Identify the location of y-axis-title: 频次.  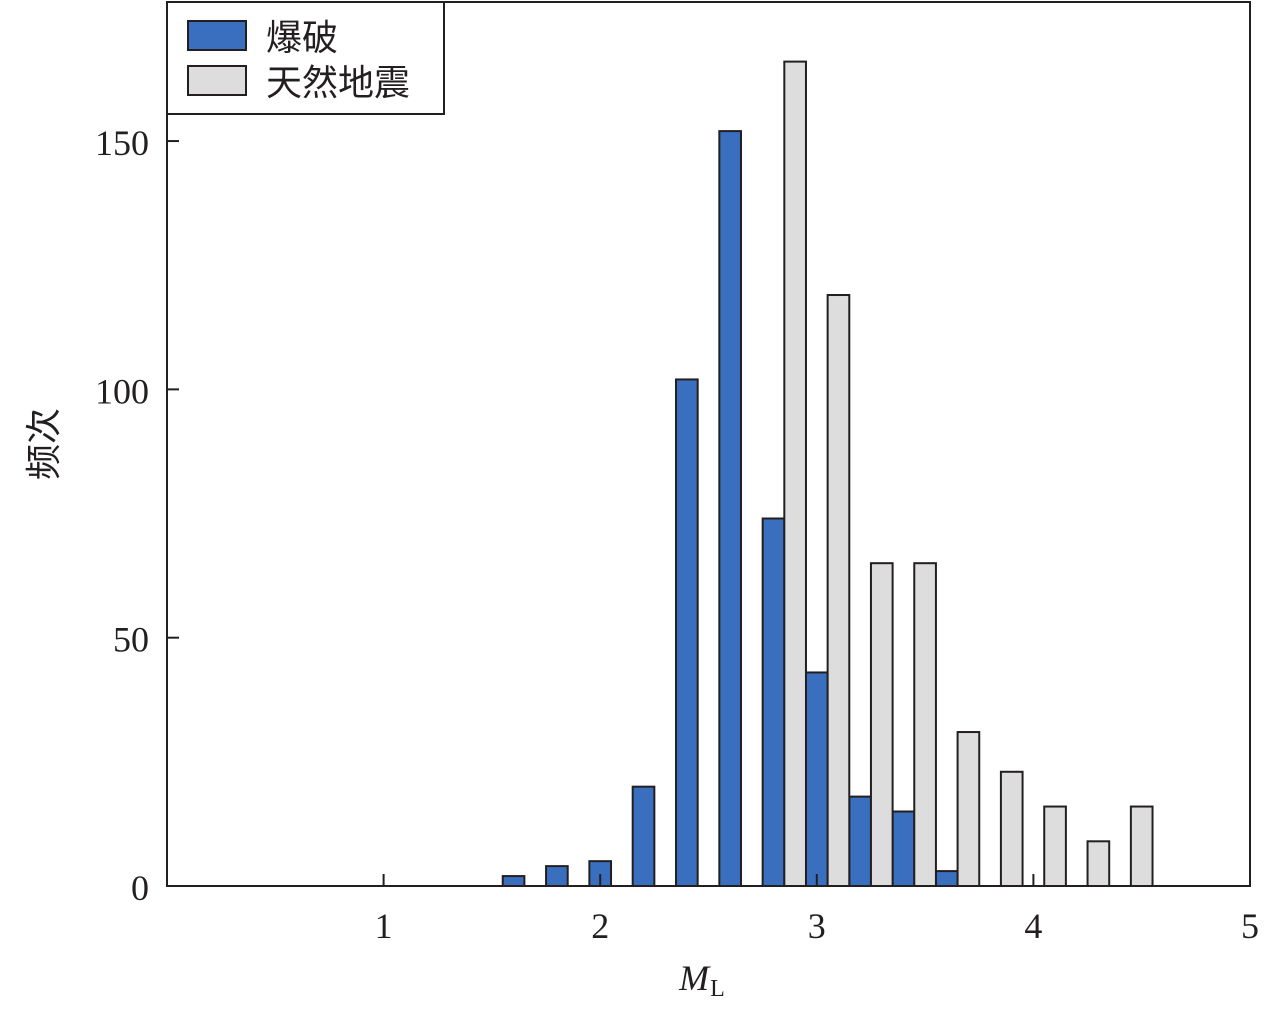
(44, 444).